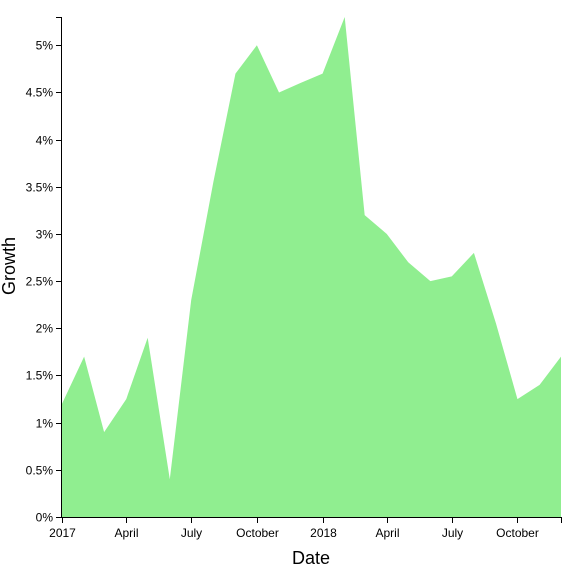 The height and width of the screenshot is (575, 581). I want to click on y-tick-label: 0.5%, so click(40, 471).